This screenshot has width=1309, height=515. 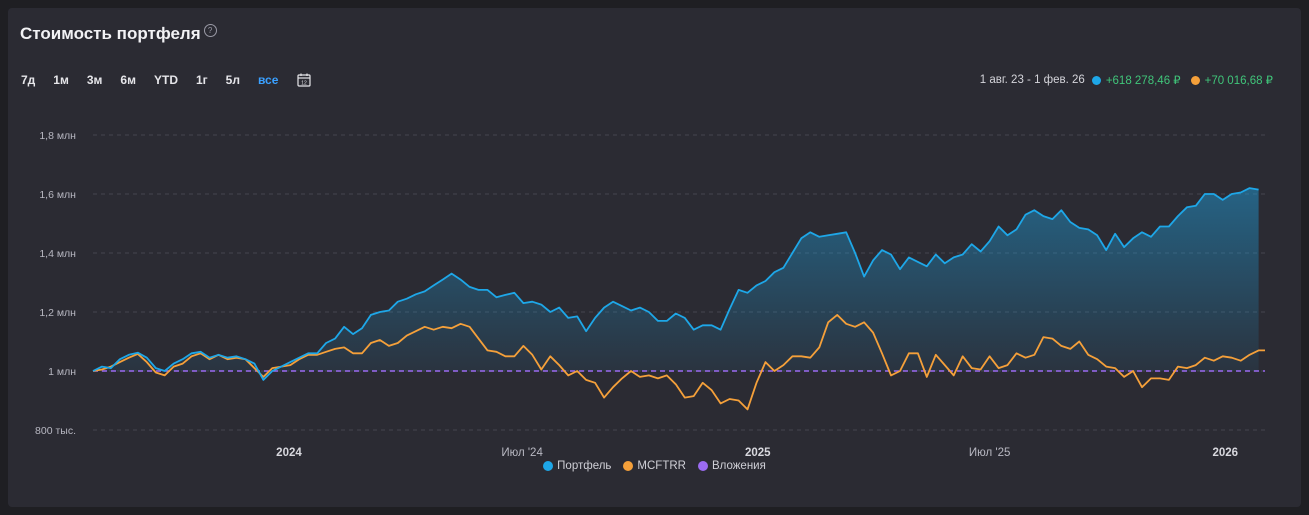 What do you see at coordinates (57, 136) in the screenshot?
I see `y-tick-label: 1,8 млн` at bounding box center [57, 136].